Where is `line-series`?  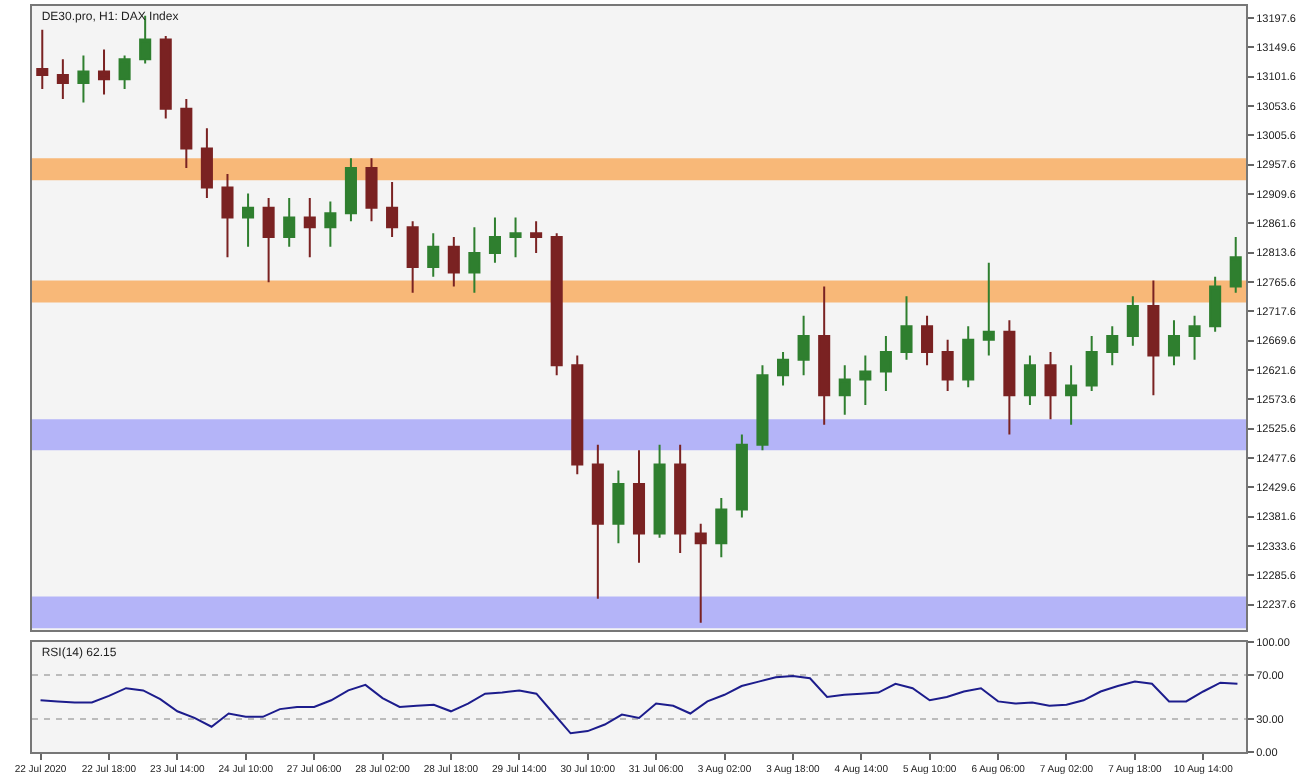 line-series is located at coordinates (639, 705).